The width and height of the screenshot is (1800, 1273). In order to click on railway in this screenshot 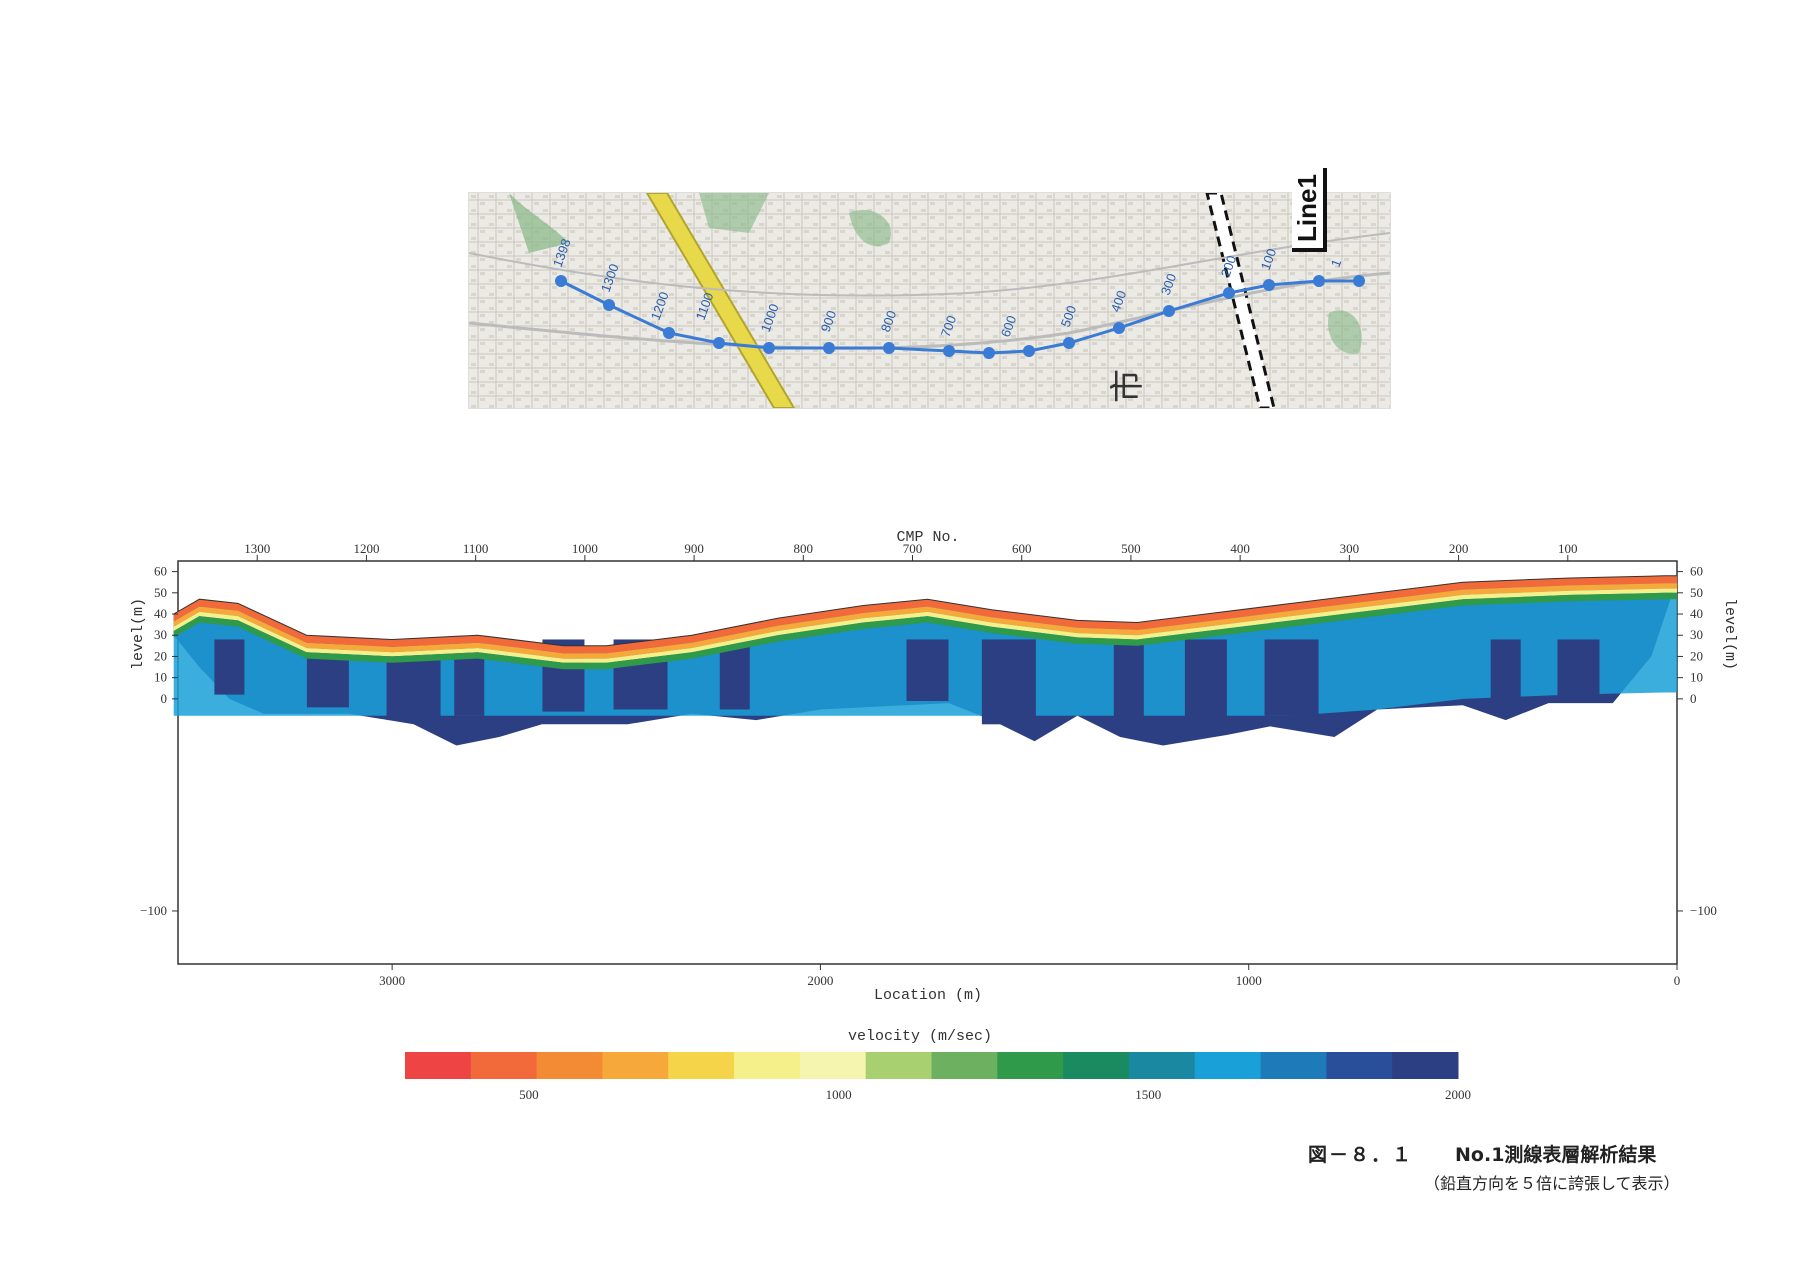, I will do `click(1240, 300)`.